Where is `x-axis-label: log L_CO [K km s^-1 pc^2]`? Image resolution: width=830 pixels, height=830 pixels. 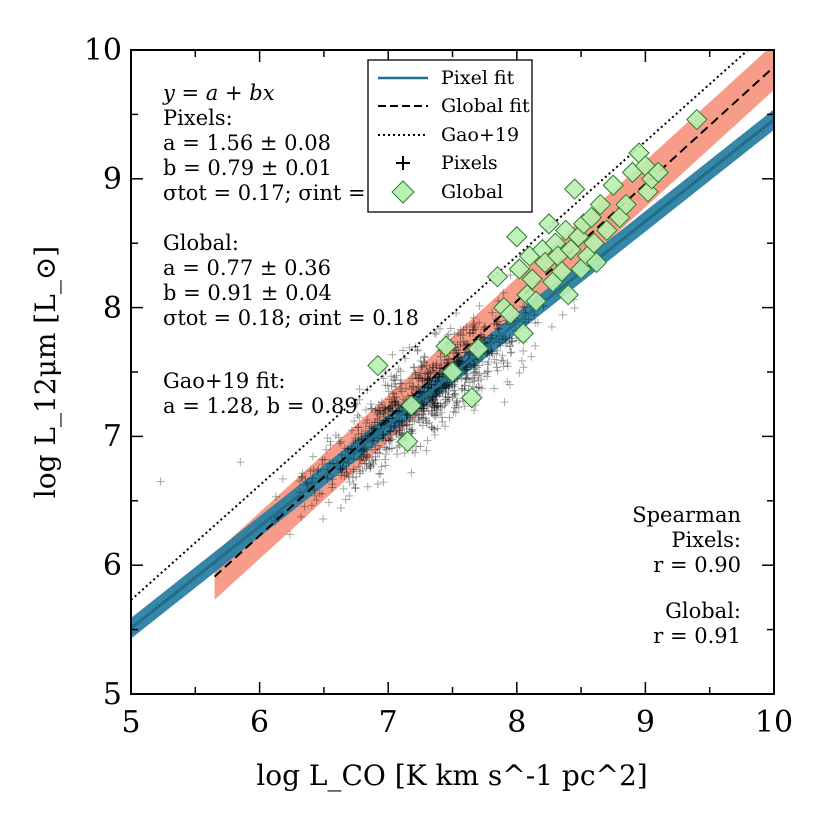
x-axis-label: log L_CO [K km s^-1 pc^2] is located at coordinates (451, 775).